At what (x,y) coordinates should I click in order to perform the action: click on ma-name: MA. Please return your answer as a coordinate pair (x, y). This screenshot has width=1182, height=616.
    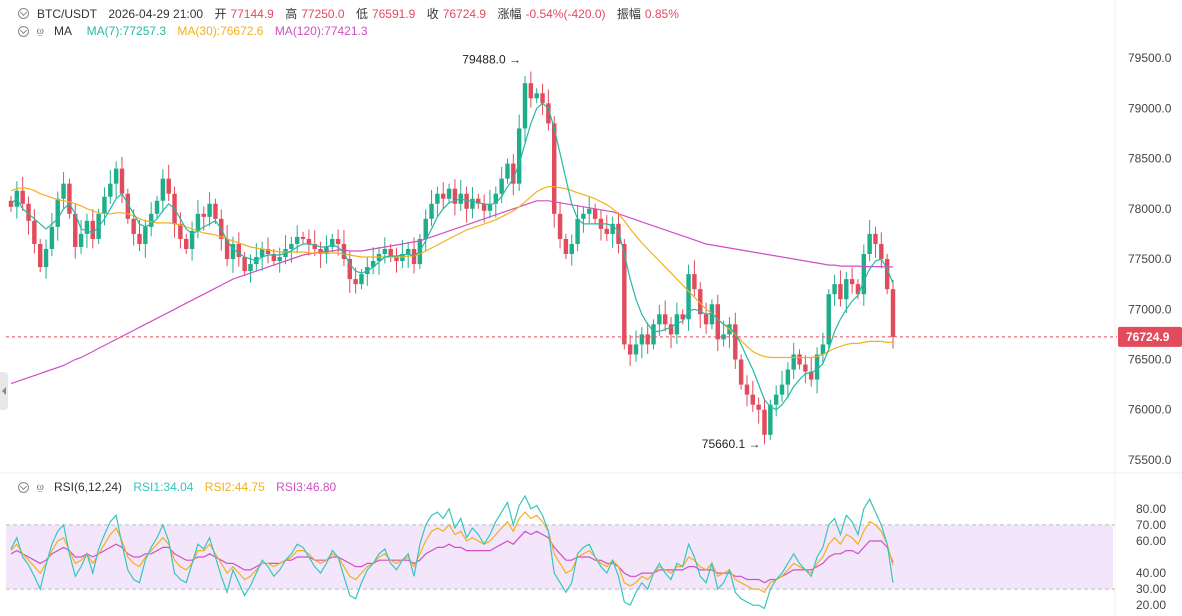
    Looking at the image, I should click on (63, 31).